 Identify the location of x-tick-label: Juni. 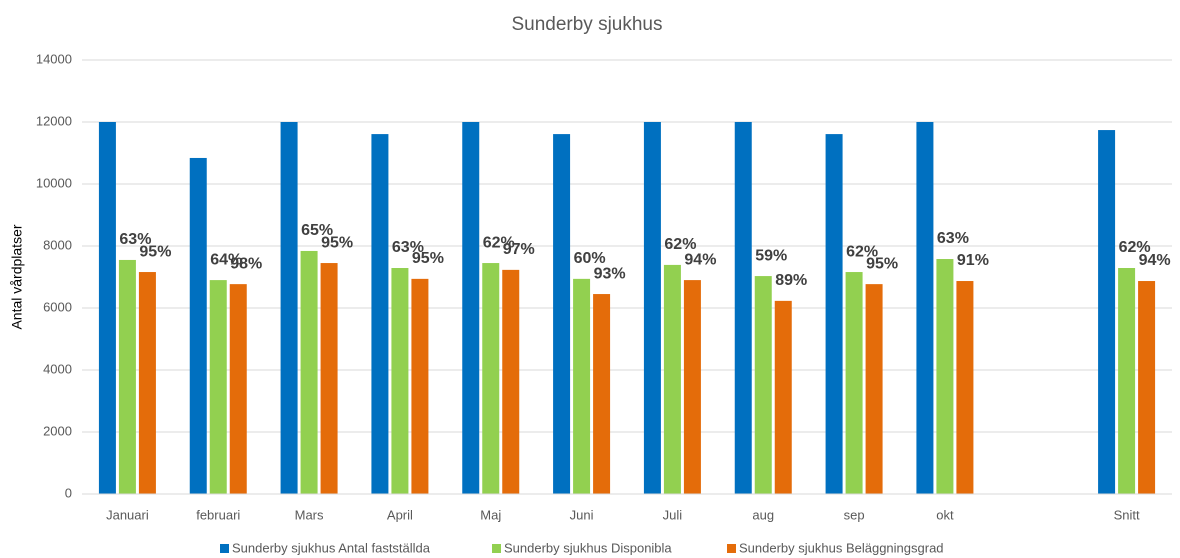
(582, 514).